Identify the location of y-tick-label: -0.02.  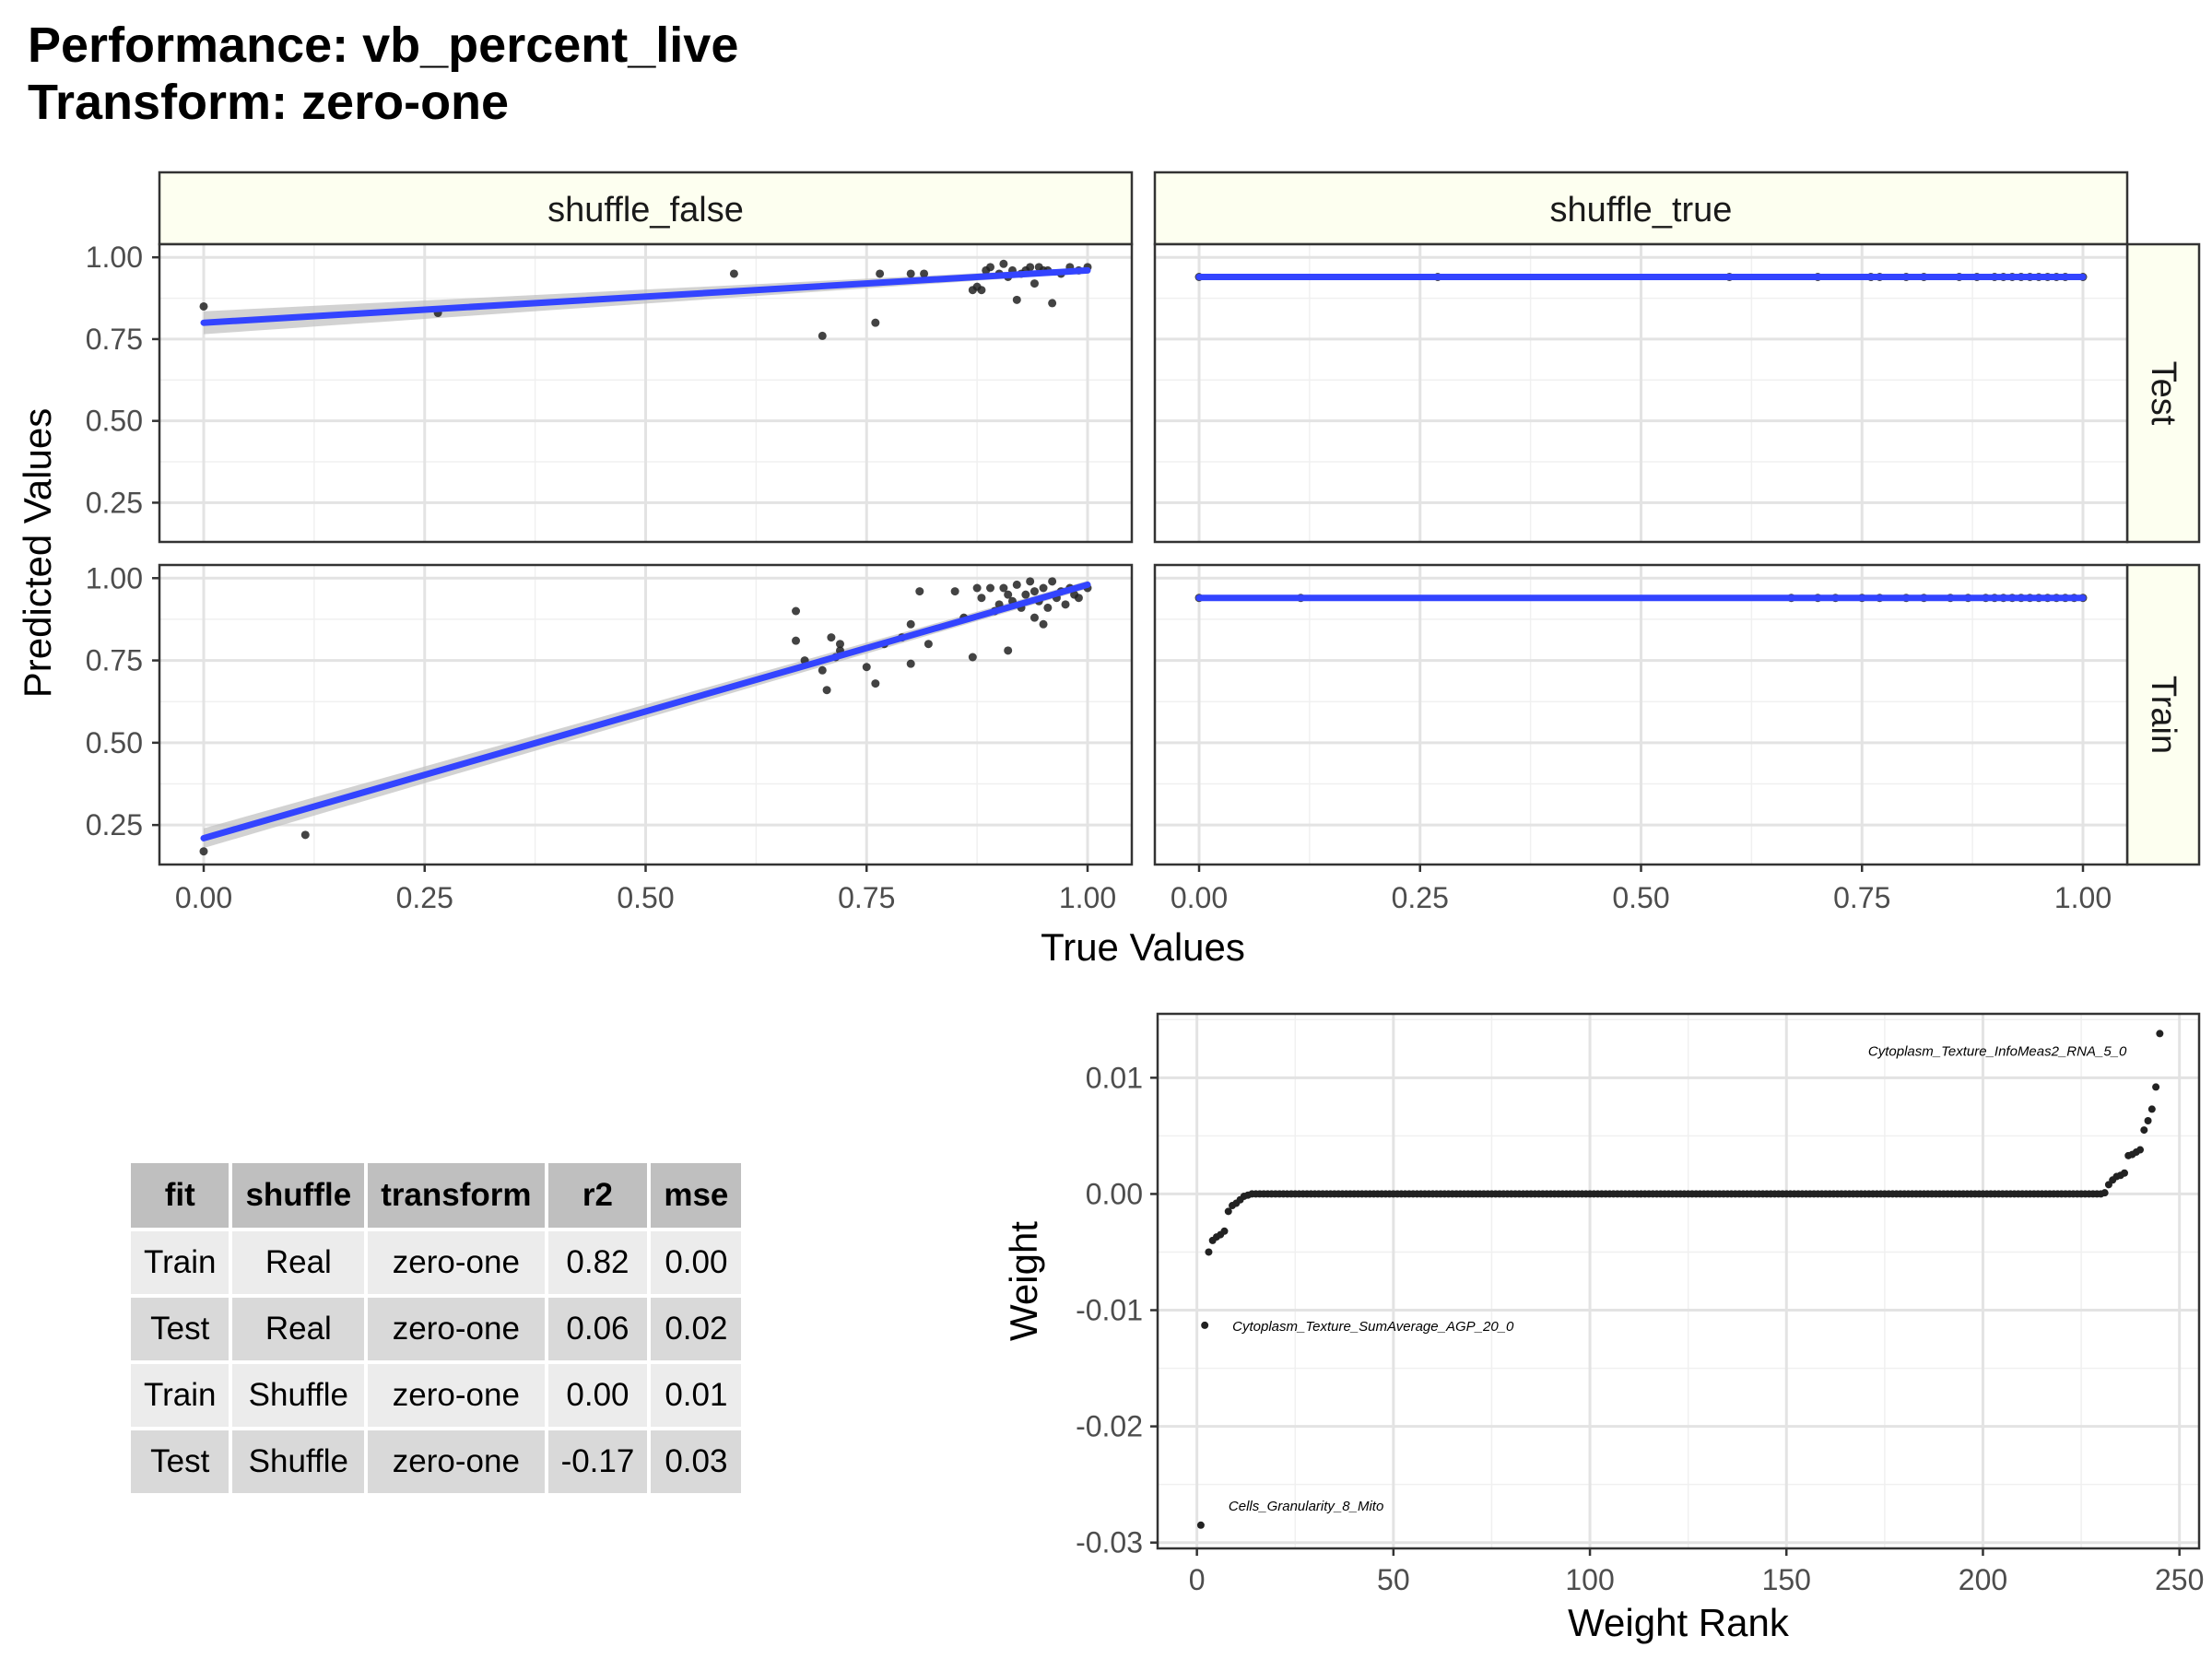
(1109, 1426).